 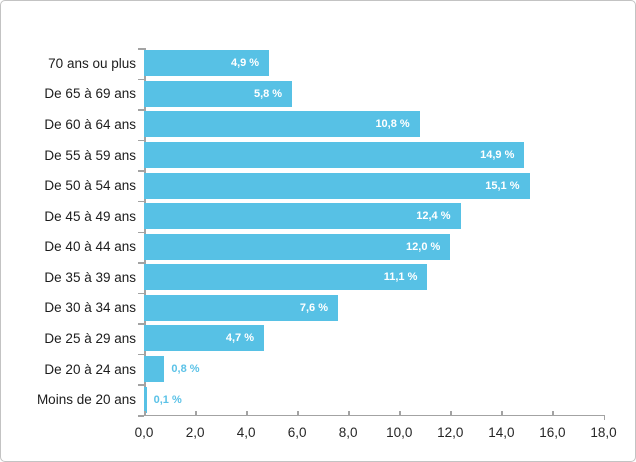 I want to click on bar-track: 10,8 %, so click(x=389, y=124).